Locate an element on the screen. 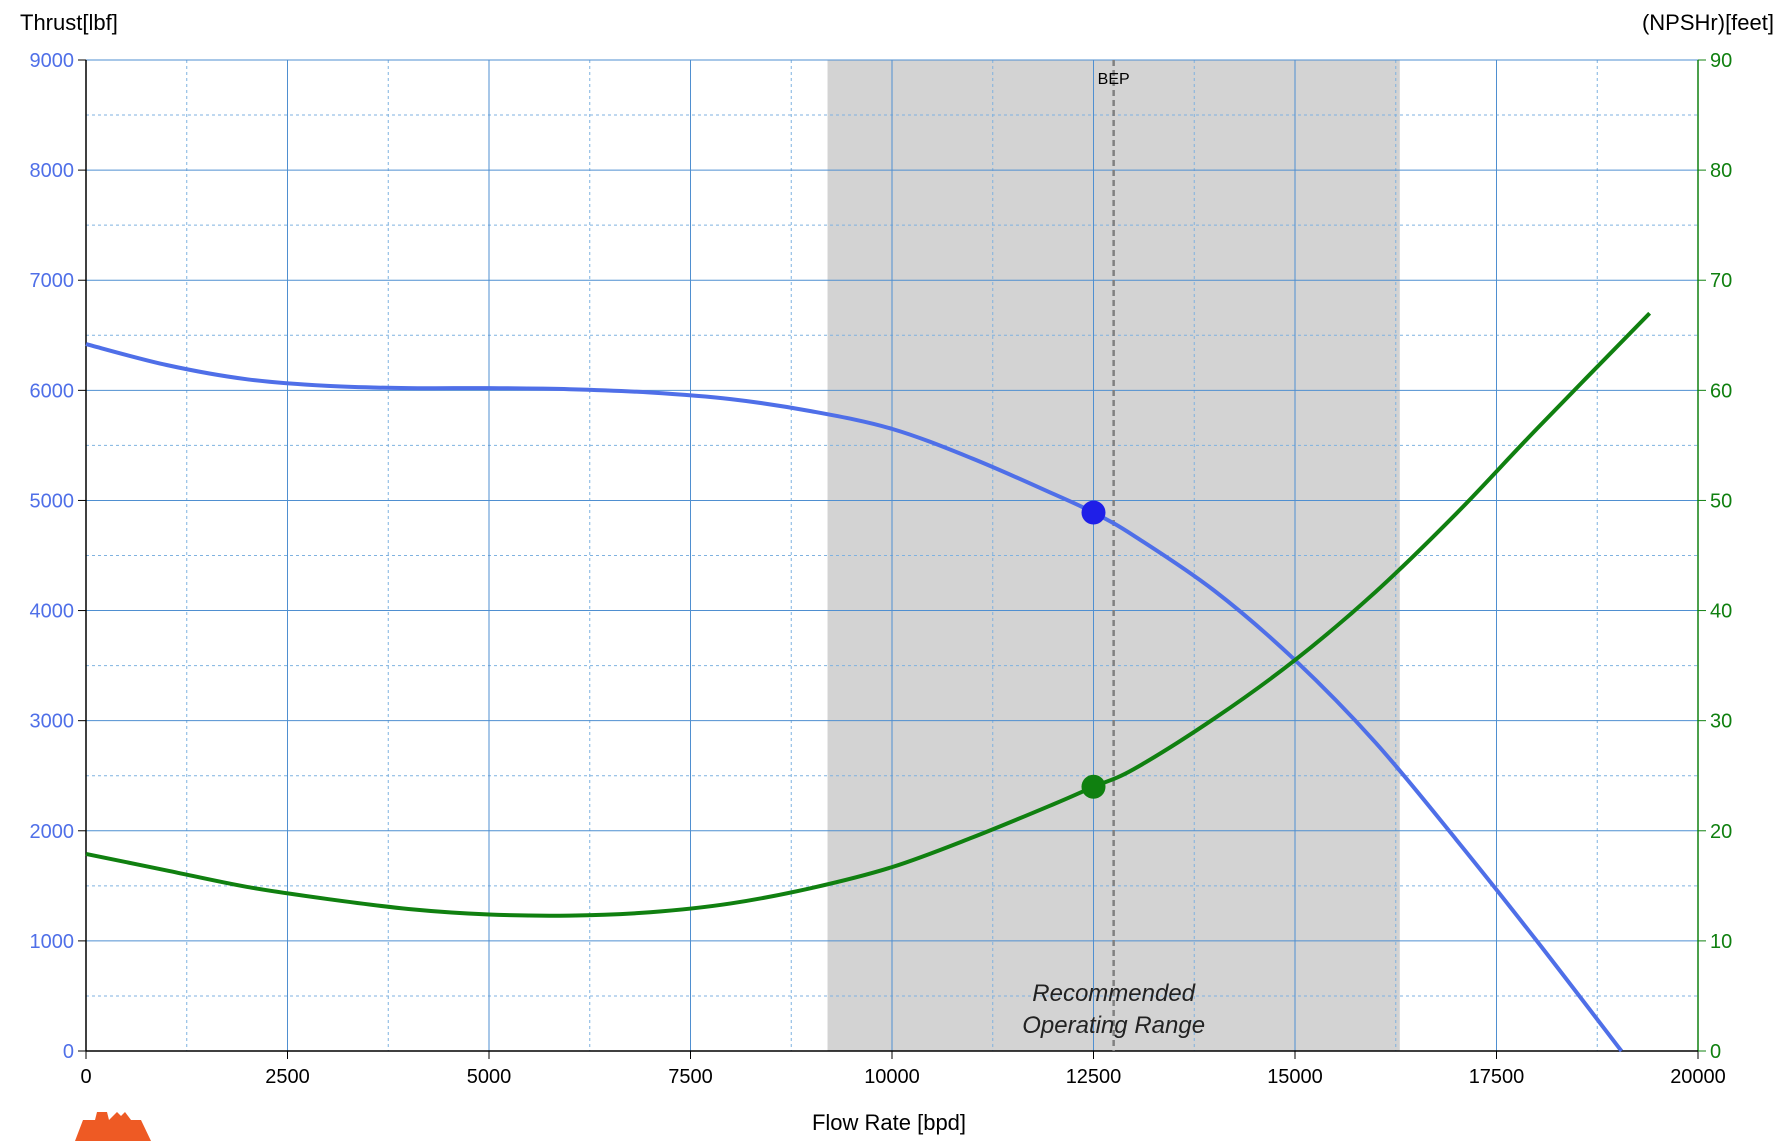 Image resolution: width=1778 pixels, height=1141 pixels. thrust-bep-marker is located at coordinates (1093, 512).